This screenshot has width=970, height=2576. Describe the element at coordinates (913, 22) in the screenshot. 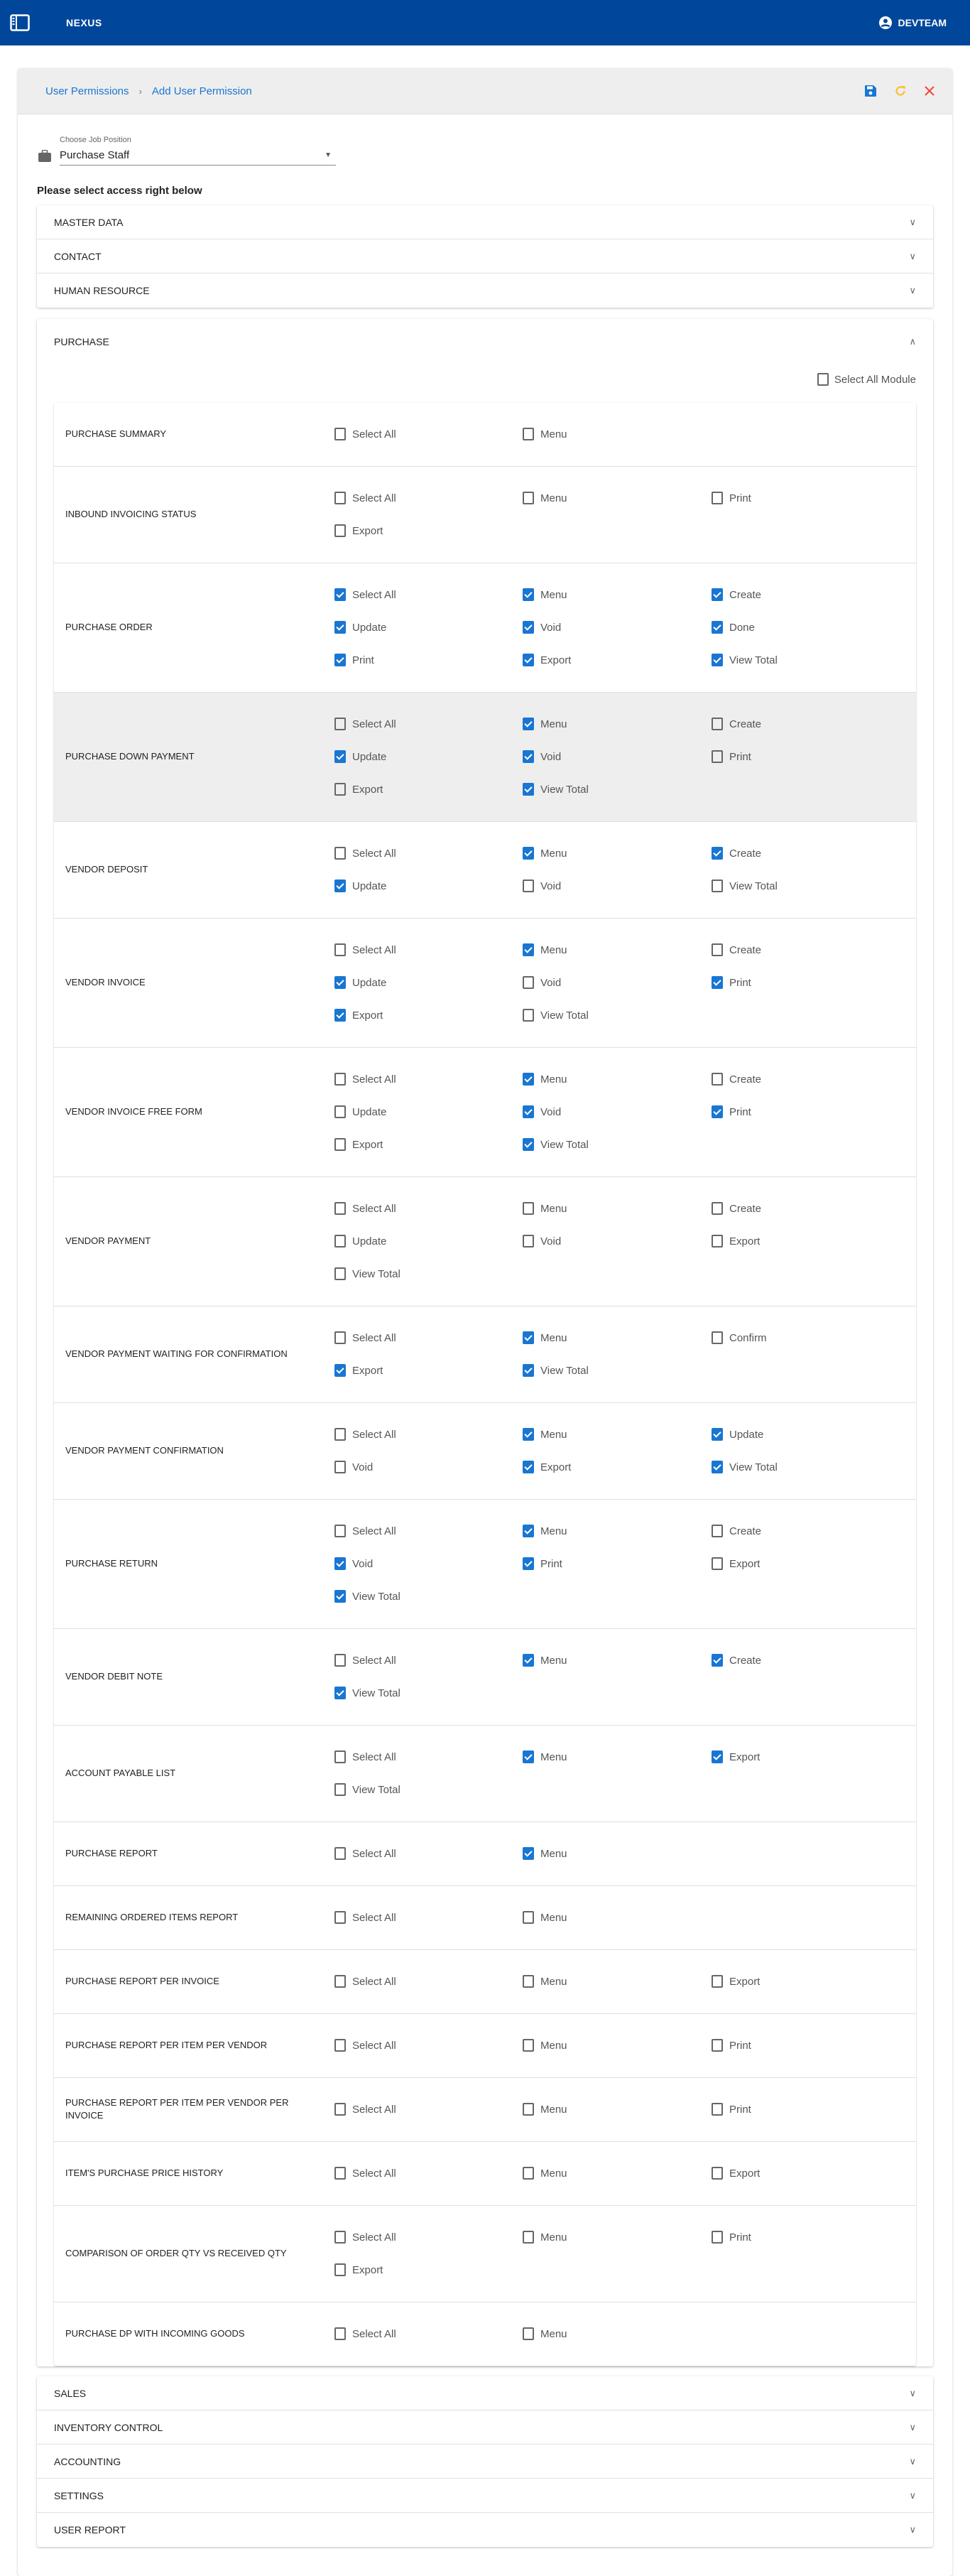

I see `user-menu: DEVTEAM` at that location.